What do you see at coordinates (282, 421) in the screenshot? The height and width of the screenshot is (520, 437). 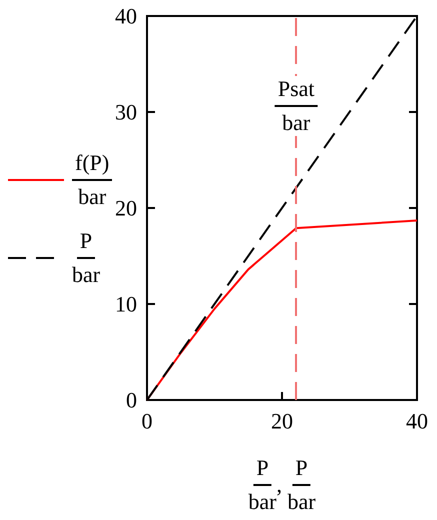 I see `x-tick-label: 20` at bounding box center [282, 421].